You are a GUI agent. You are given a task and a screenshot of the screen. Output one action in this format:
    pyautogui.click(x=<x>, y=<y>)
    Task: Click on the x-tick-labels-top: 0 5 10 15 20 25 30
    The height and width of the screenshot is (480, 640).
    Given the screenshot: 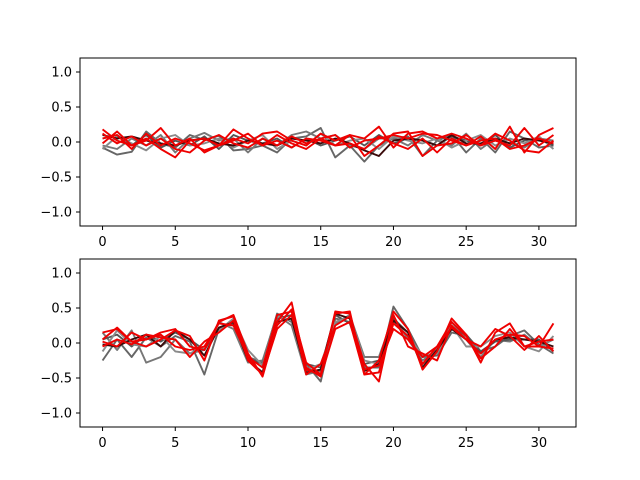 What is the action you would take?
    pyautogui.click(x=322, y=242)
    